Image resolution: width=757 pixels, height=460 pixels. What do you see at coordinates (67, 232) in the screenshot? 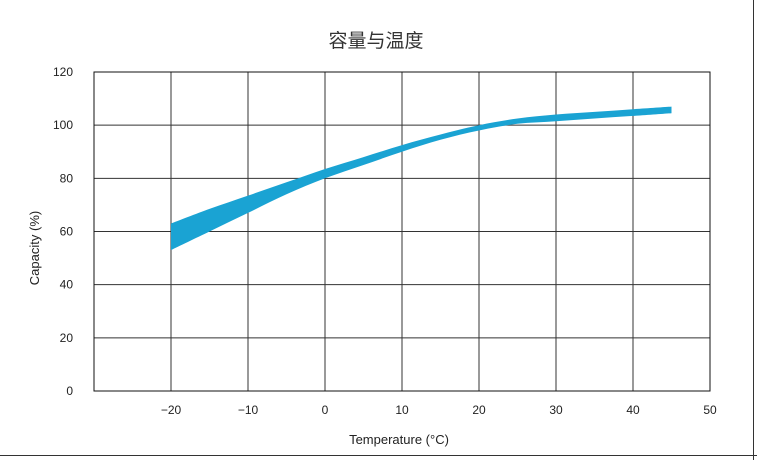
I see `y-tick-label: 60` at bounding box center [67, 232].